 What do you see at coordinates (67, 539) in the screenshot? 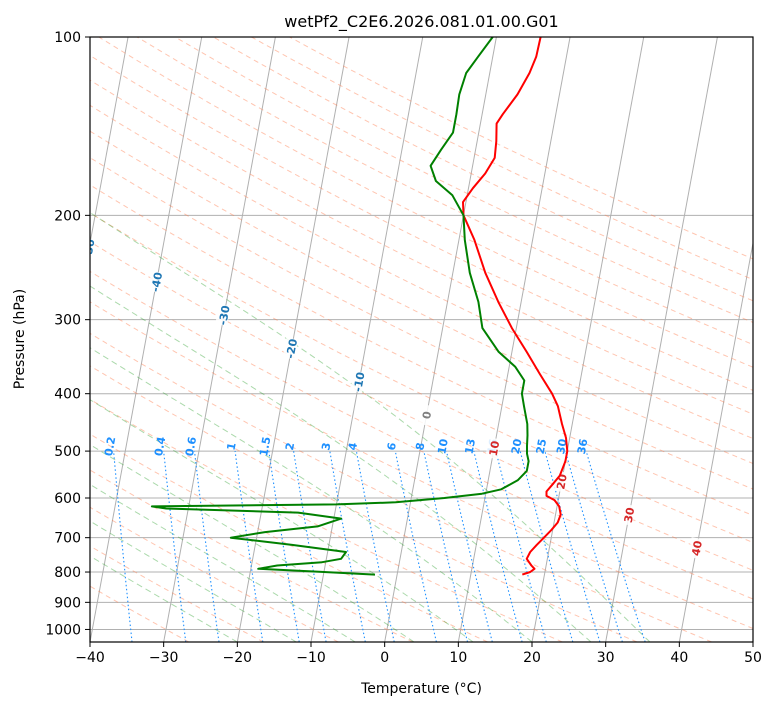
I see `y-tick-label: 700` at bounding box center [67, 539].